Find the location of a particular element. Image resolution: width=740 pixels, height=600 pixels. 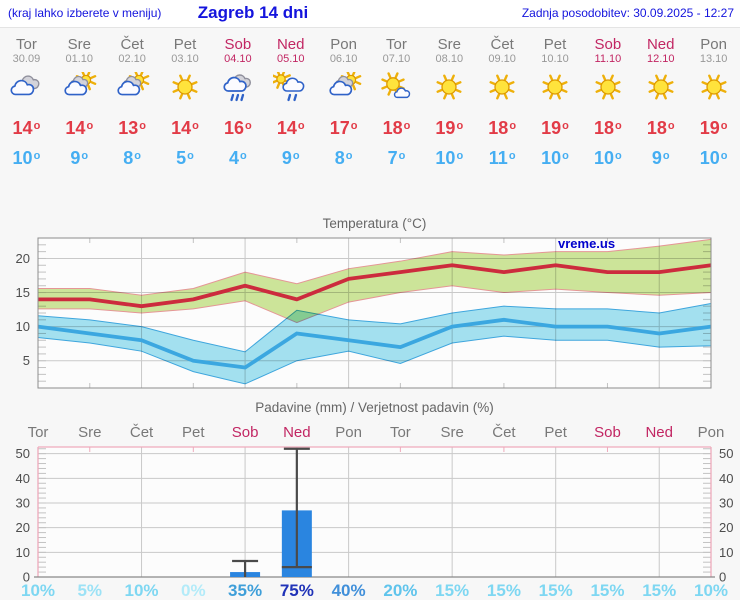

day-column: Sob 11.10 18o 10o is located at coordinates (607, 118).